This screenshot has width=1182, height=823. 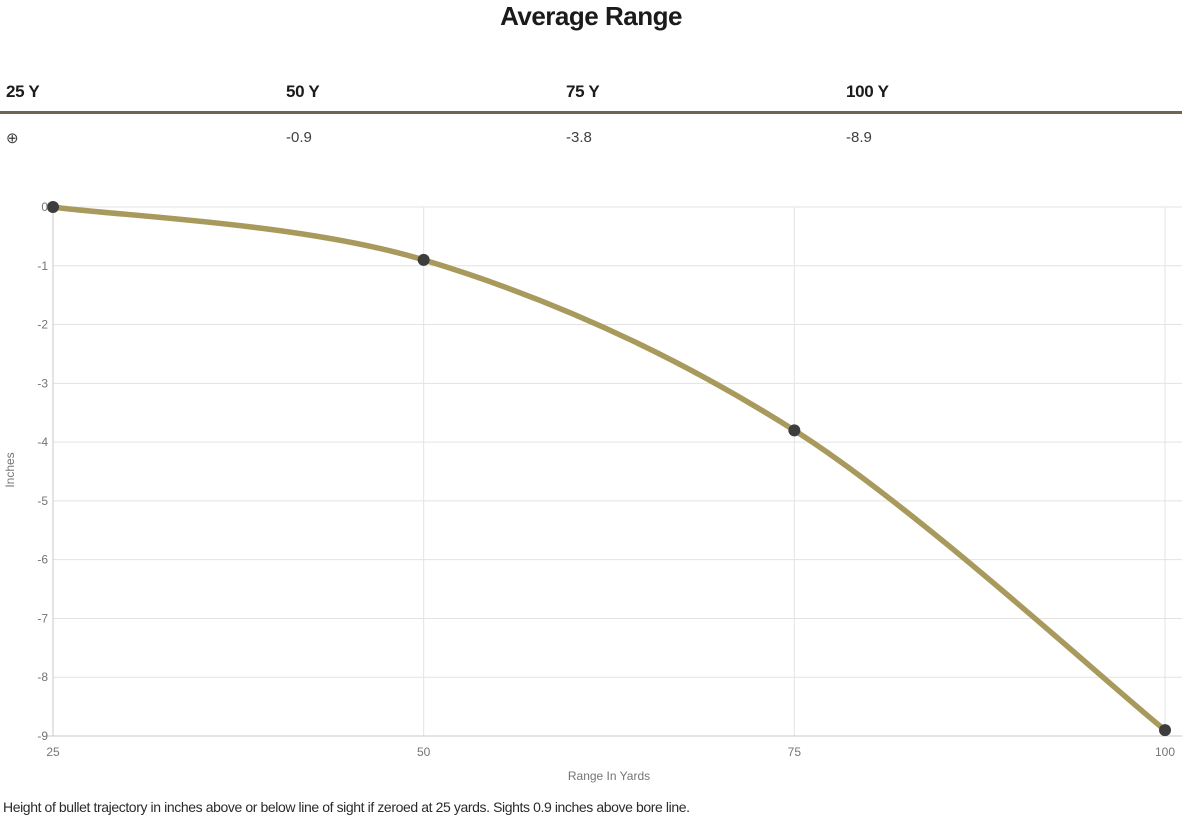 I want to click on x-tick-label: 75, so click(x=795, y=752).